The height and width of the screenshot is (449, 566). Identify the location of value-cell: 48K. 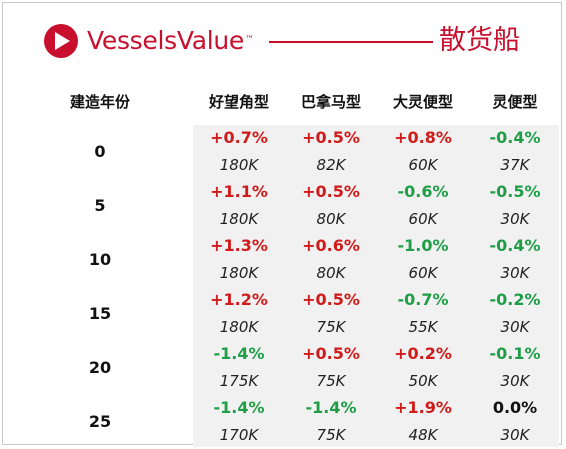
(423, 435).